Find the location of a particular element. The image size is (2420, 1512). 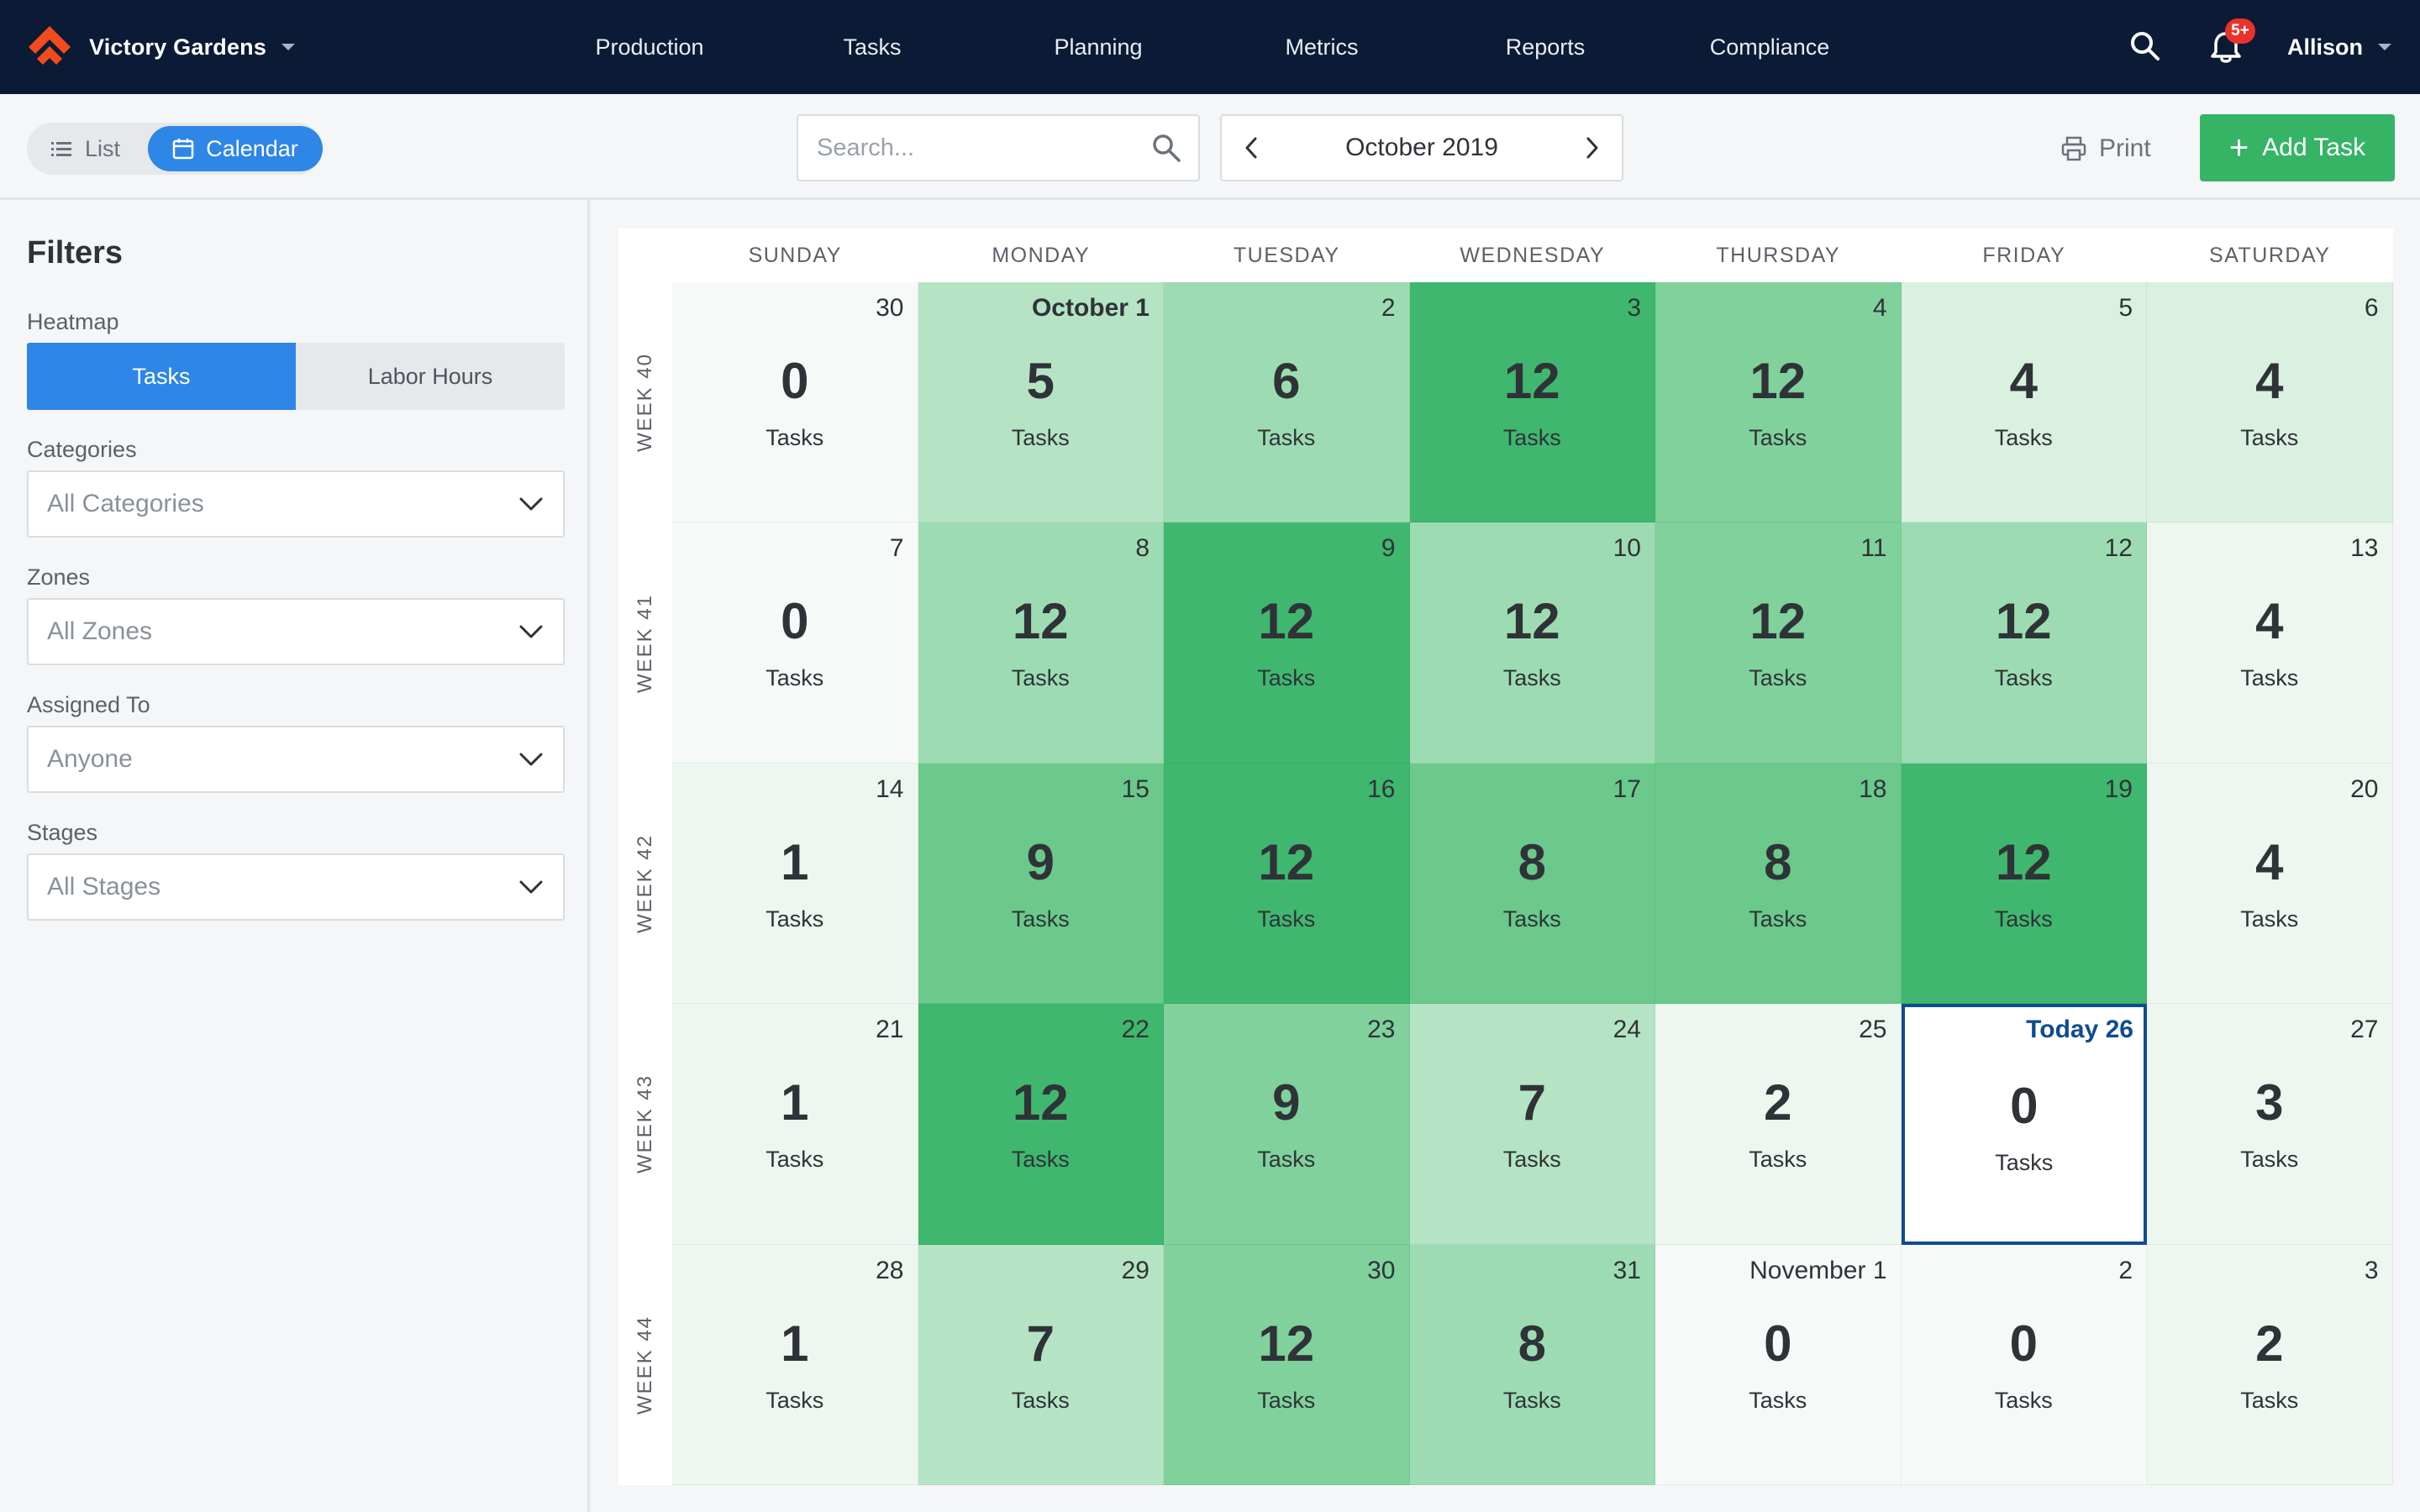

zones-value: All Zones is located at coordinates (100, 631).